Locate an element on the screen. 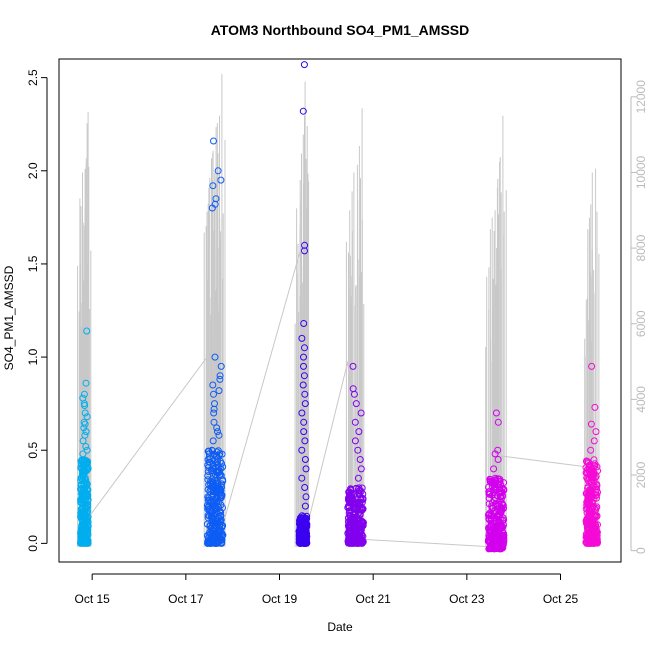  y2-tick-label: 0 is located at coordinates (641, 550).